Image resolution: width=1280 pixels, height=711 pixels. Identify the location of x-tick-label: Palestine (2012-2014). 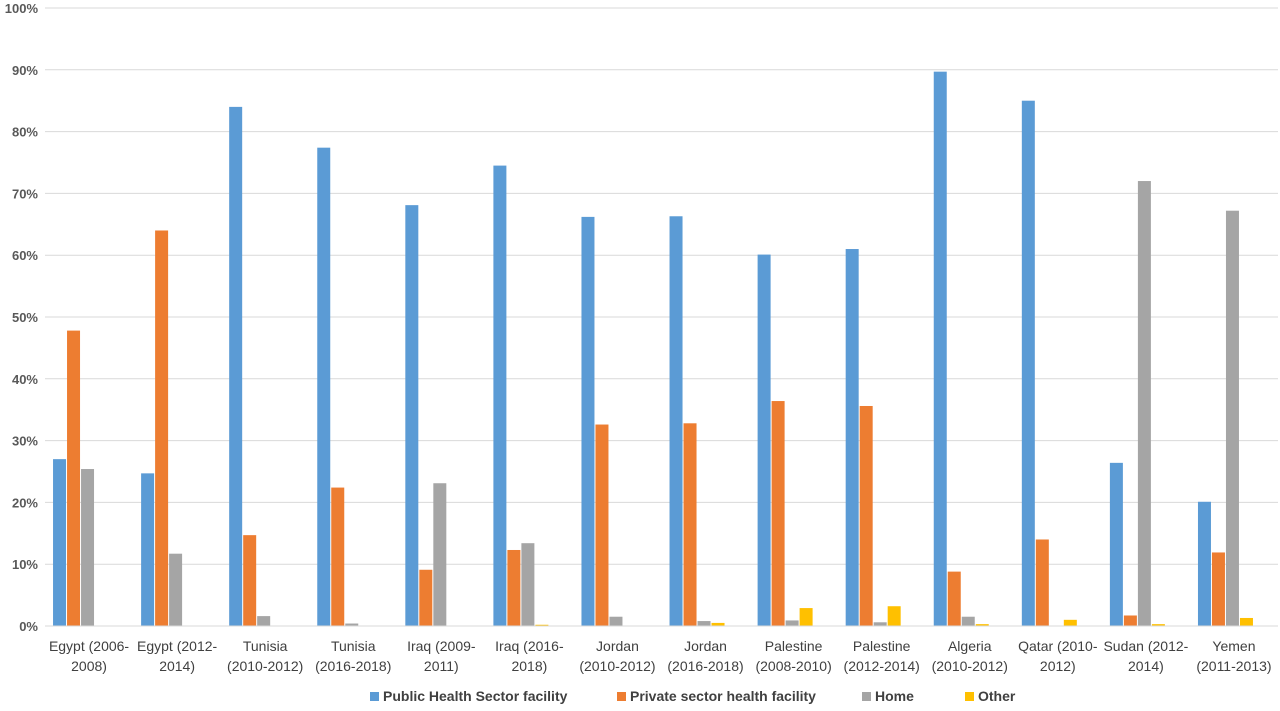
(882, 656).